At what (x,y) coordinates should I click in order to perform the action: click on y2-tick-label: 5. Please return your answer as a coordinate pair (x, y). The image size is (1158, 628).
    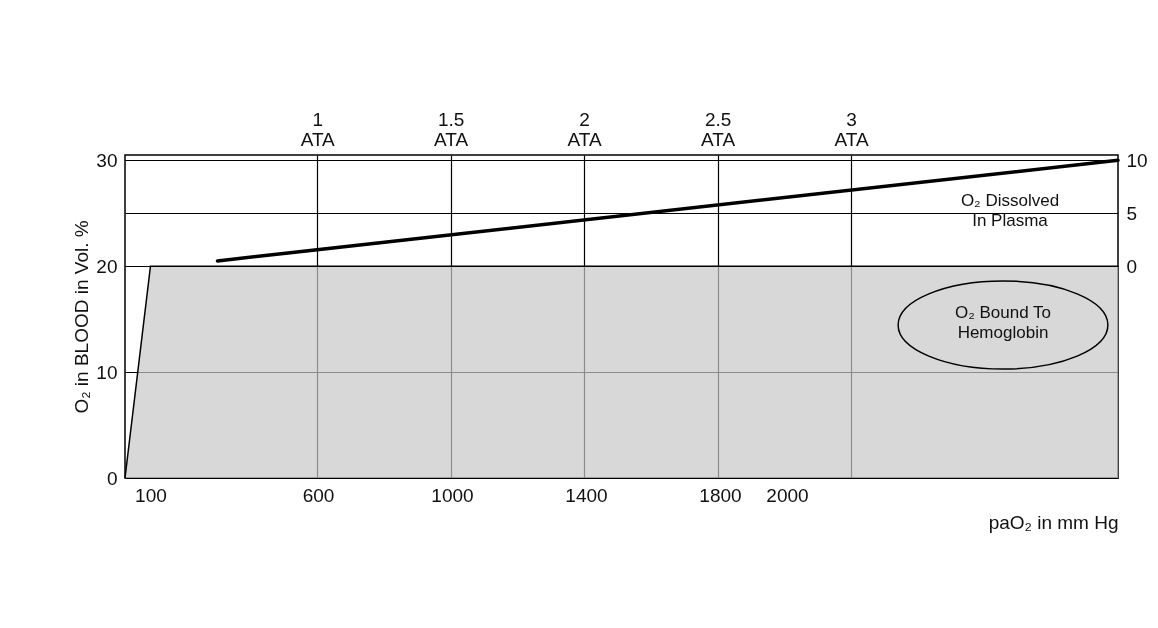
    Looking at the image, I should click on (1132, 213).